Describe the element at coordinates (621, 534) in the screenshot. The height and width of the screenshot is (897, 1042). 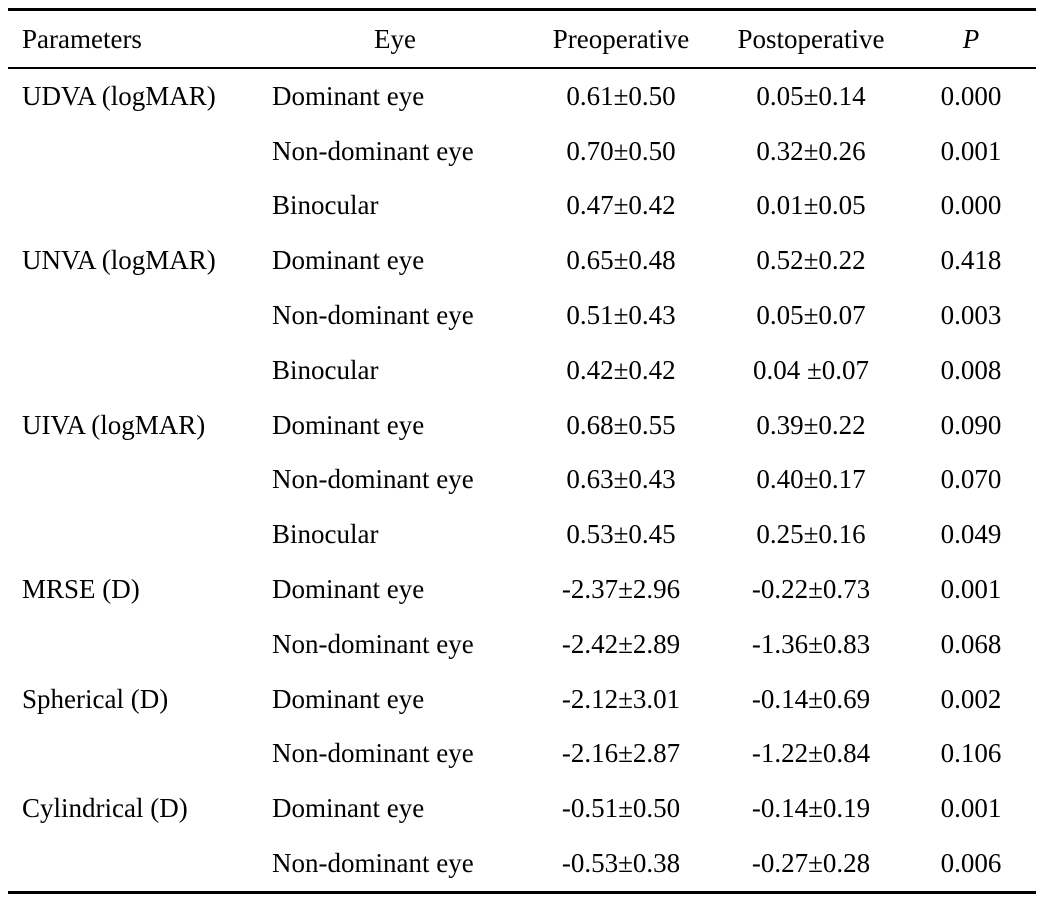
I see `cell-preoperative: 0.53±0.45` at that location.